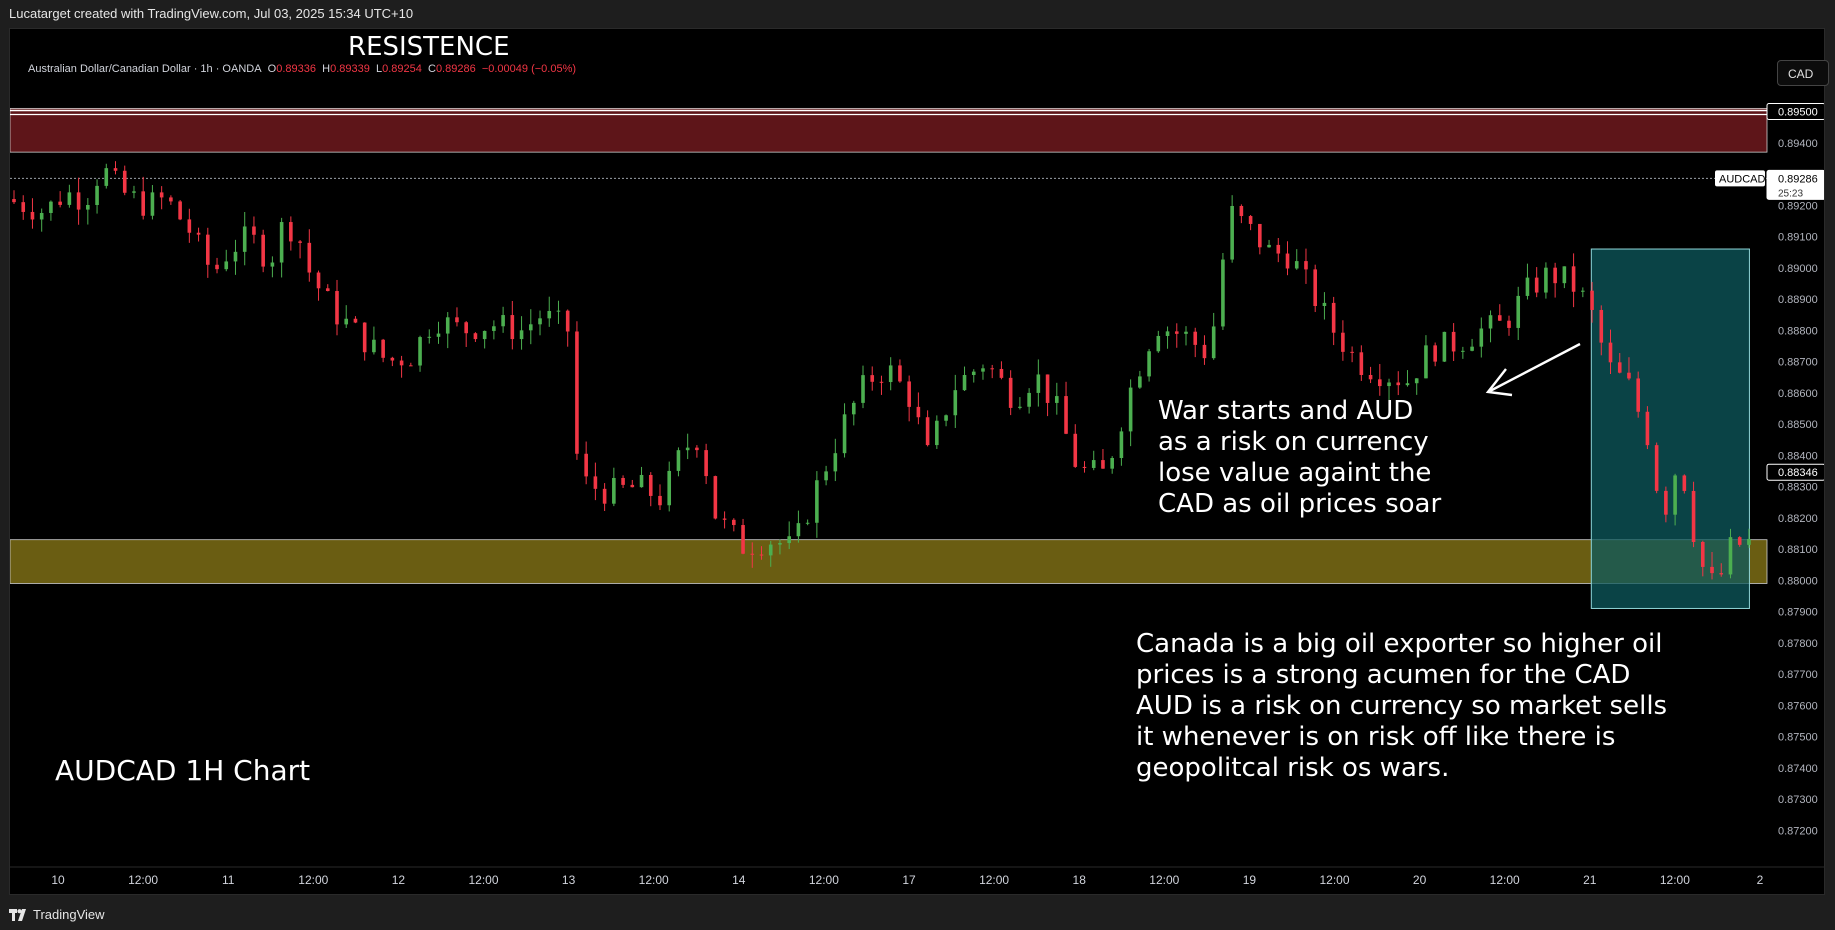 The image size is (1835, 930). I want to click on price-tick-label: 0.87700, so click(1798, 675).